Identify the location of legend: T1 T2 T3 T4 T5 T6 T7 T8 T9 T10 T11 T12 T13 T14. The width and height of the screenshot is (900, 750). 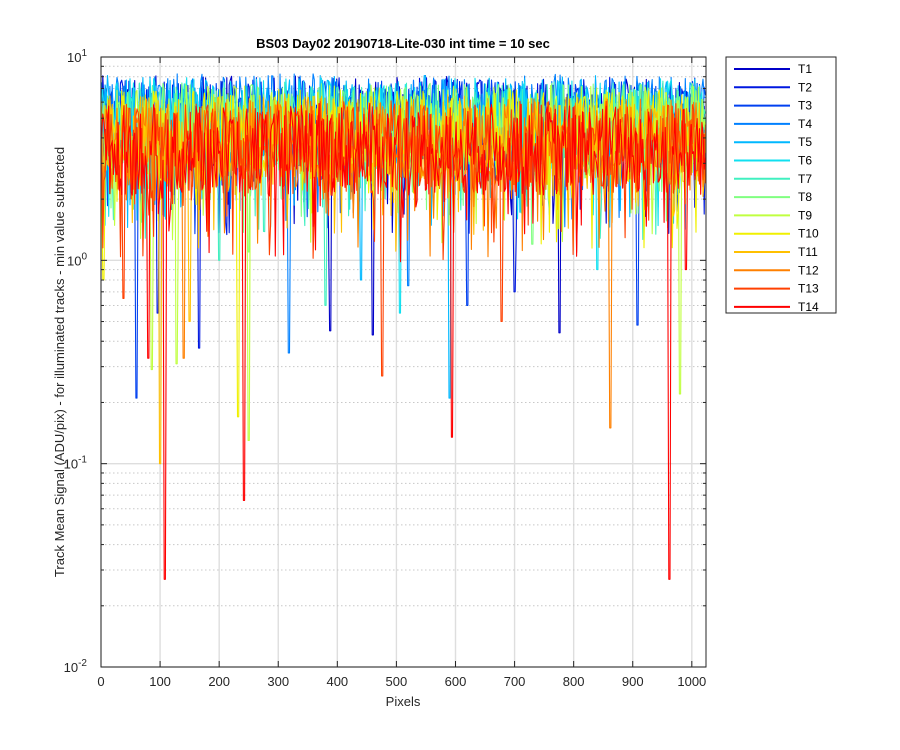
(781, 185).